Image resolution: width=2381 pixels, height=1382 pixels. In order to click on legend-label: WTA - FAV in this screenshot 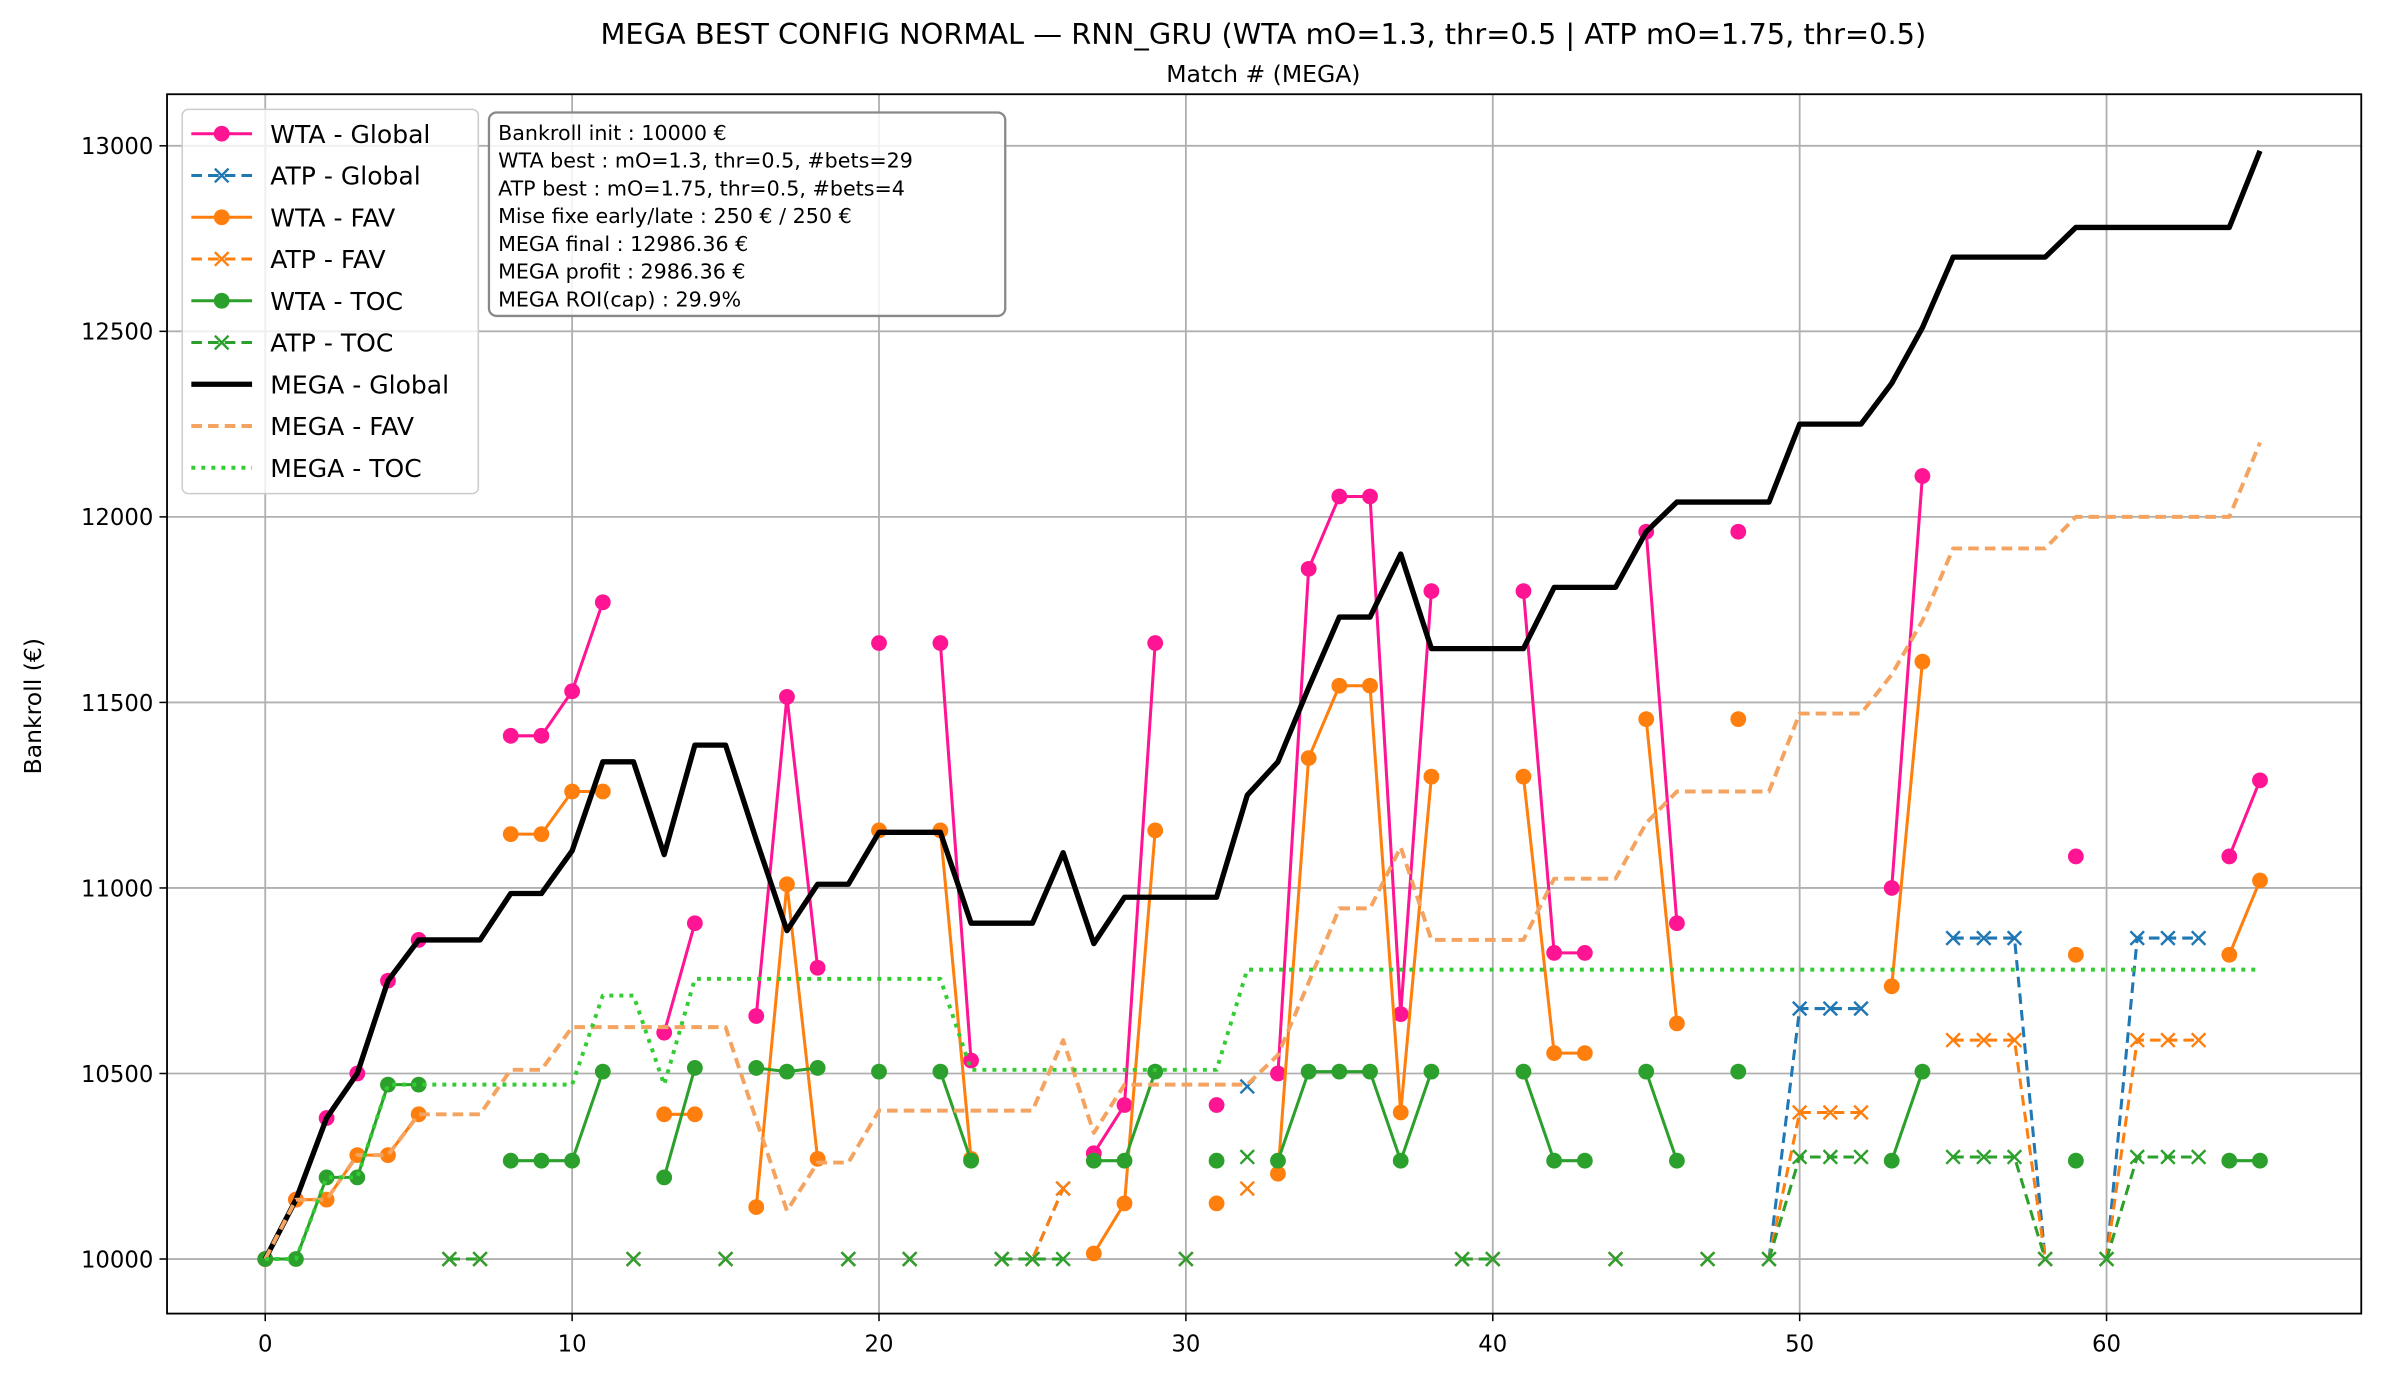, I will do `click(332, 217)`.